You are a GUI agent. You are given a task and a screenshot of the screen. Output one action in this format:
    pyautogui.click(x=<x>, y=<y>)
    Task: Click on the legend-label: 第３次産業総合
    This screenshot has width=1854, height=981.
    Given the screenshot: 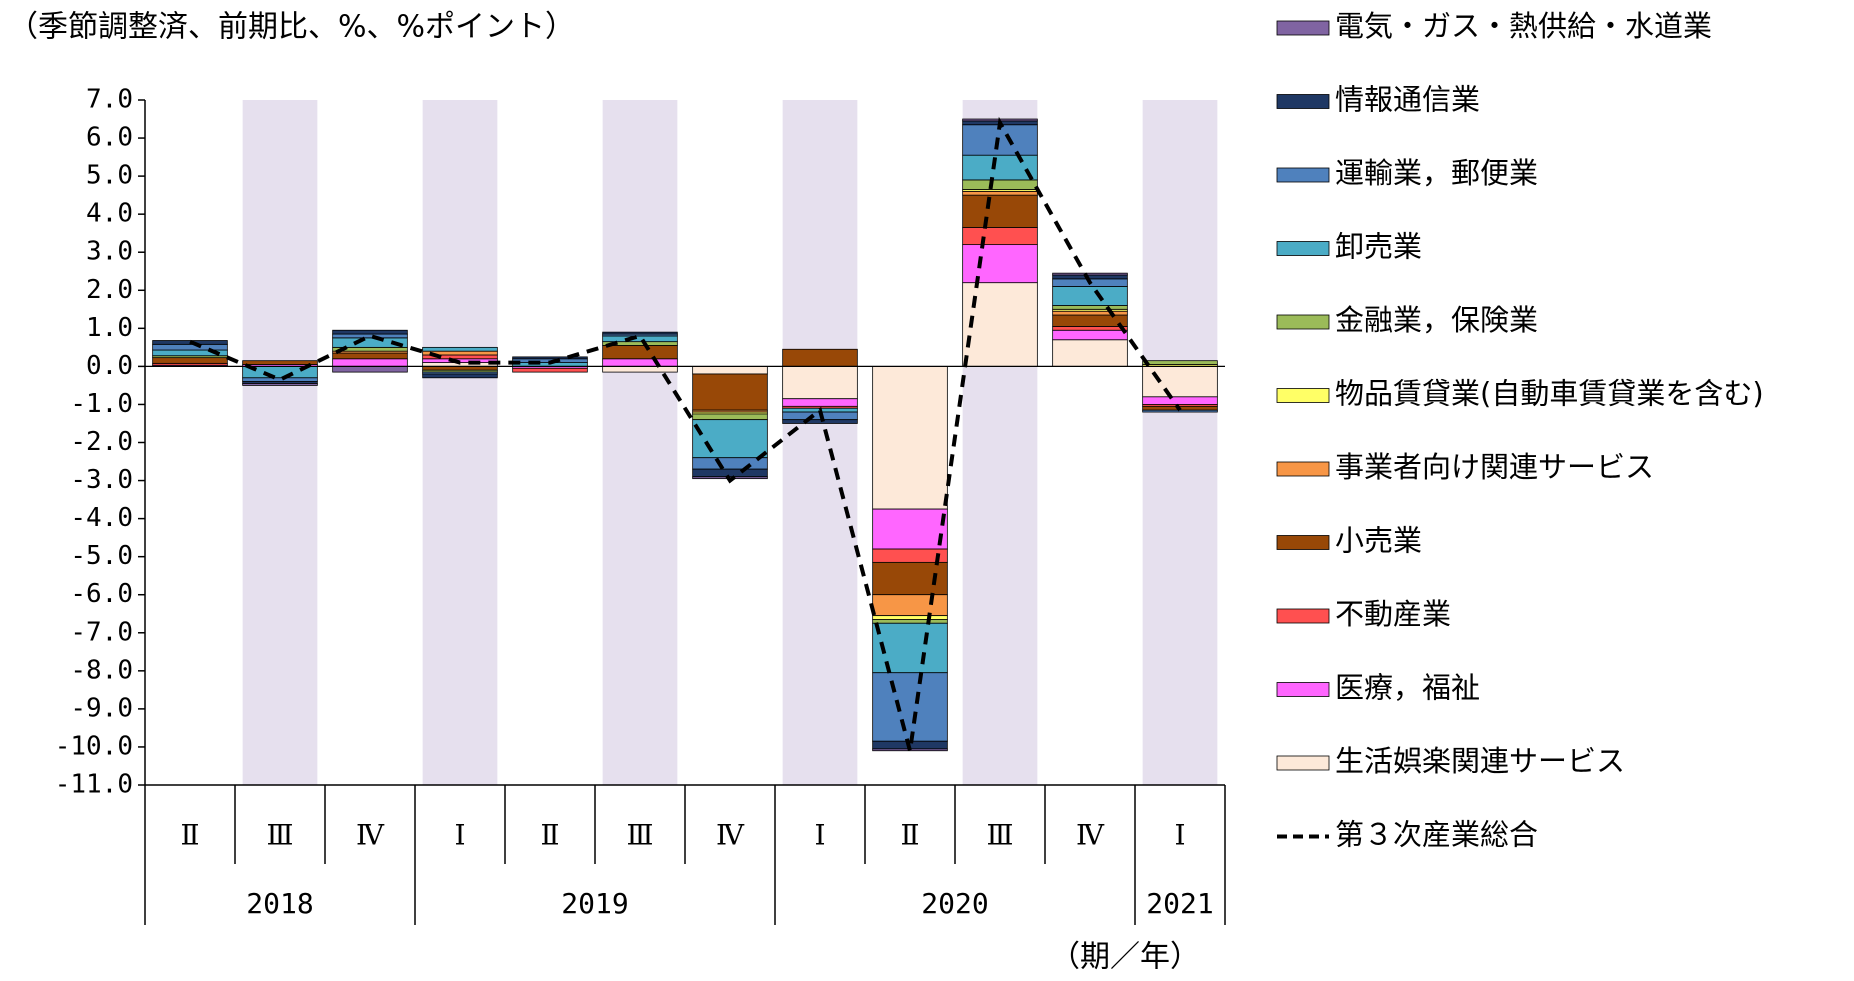 What is the action you would take?
    pyautogui.click(x=1436, y=835)
    